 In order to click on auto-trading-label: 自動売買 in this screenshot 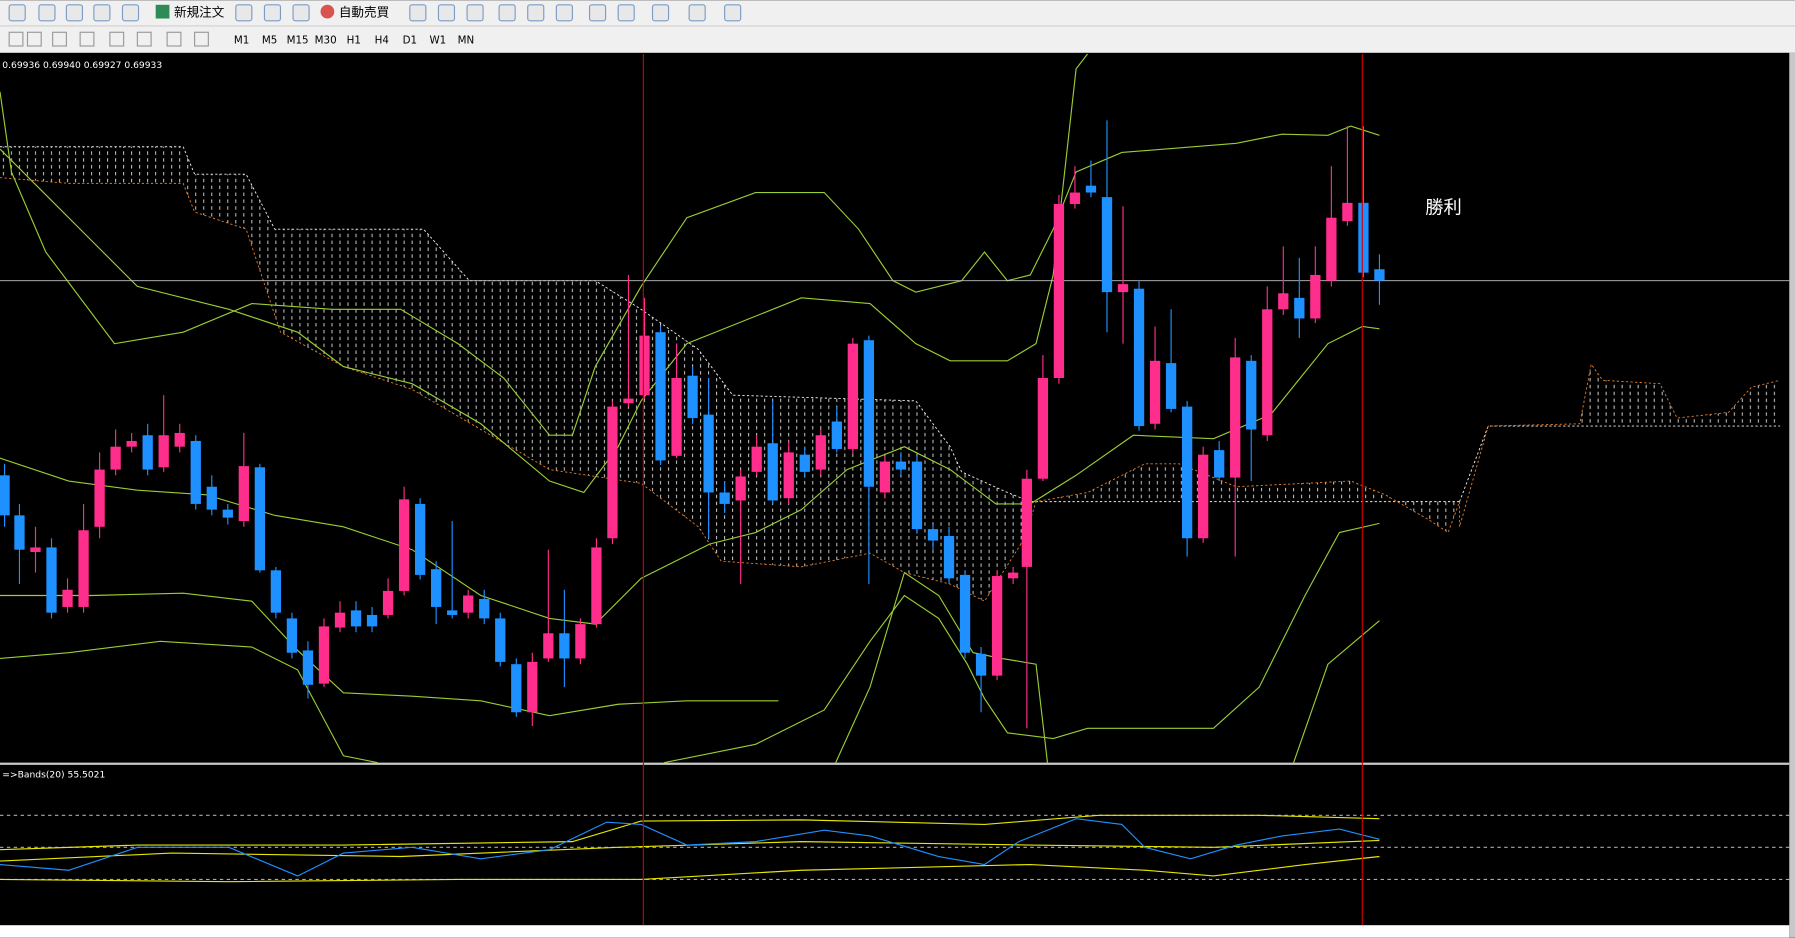, I will do `click(364, 11)`.